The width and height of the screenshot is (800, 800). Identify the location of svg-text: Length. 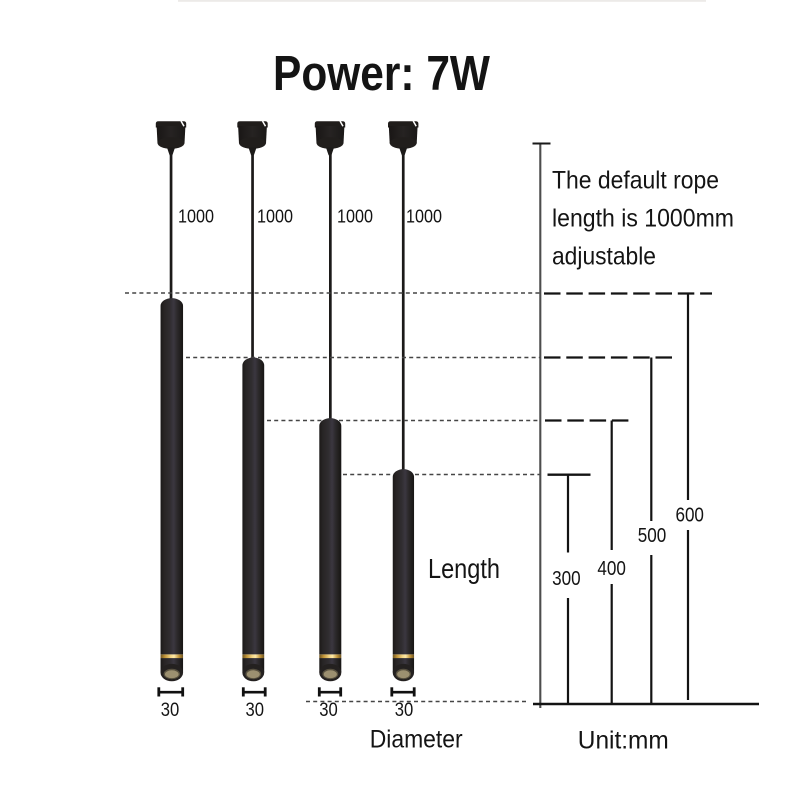
(464, 568).